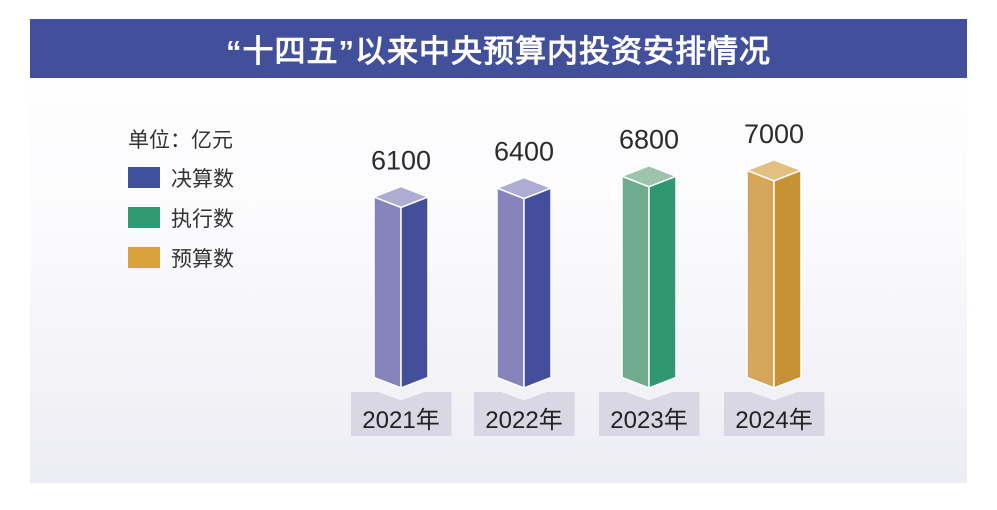  I want to click on bar-2022, so click(524, 282).